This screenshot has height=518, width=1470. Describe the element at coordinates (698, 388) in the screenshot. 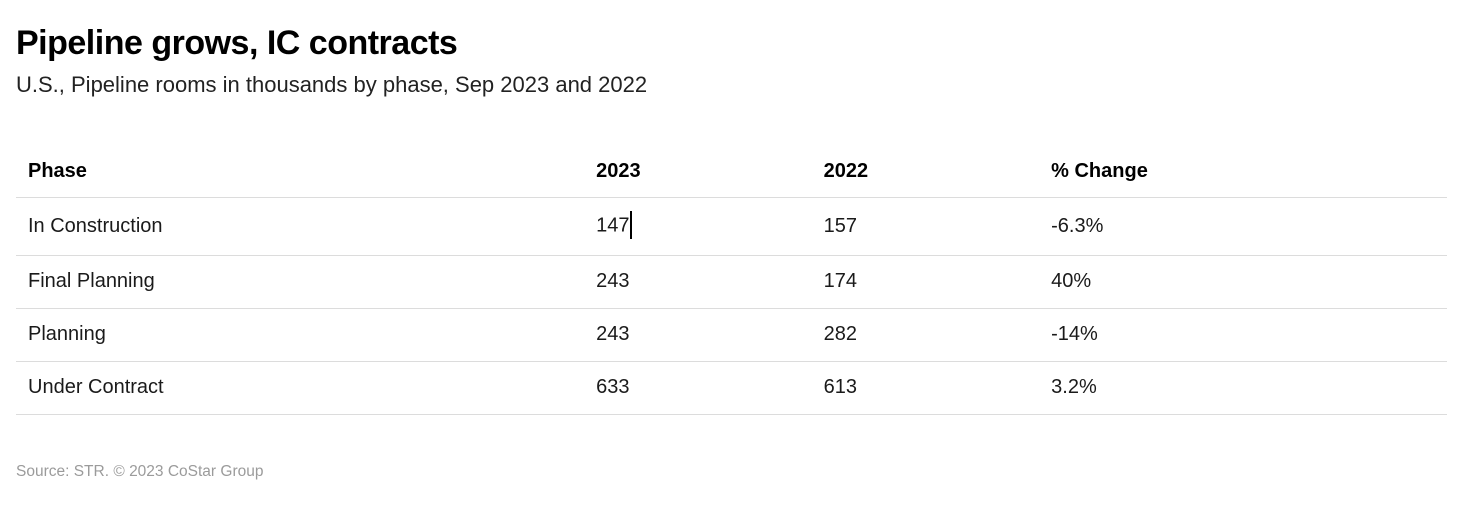

I see `cell-2023: 633` at that location.